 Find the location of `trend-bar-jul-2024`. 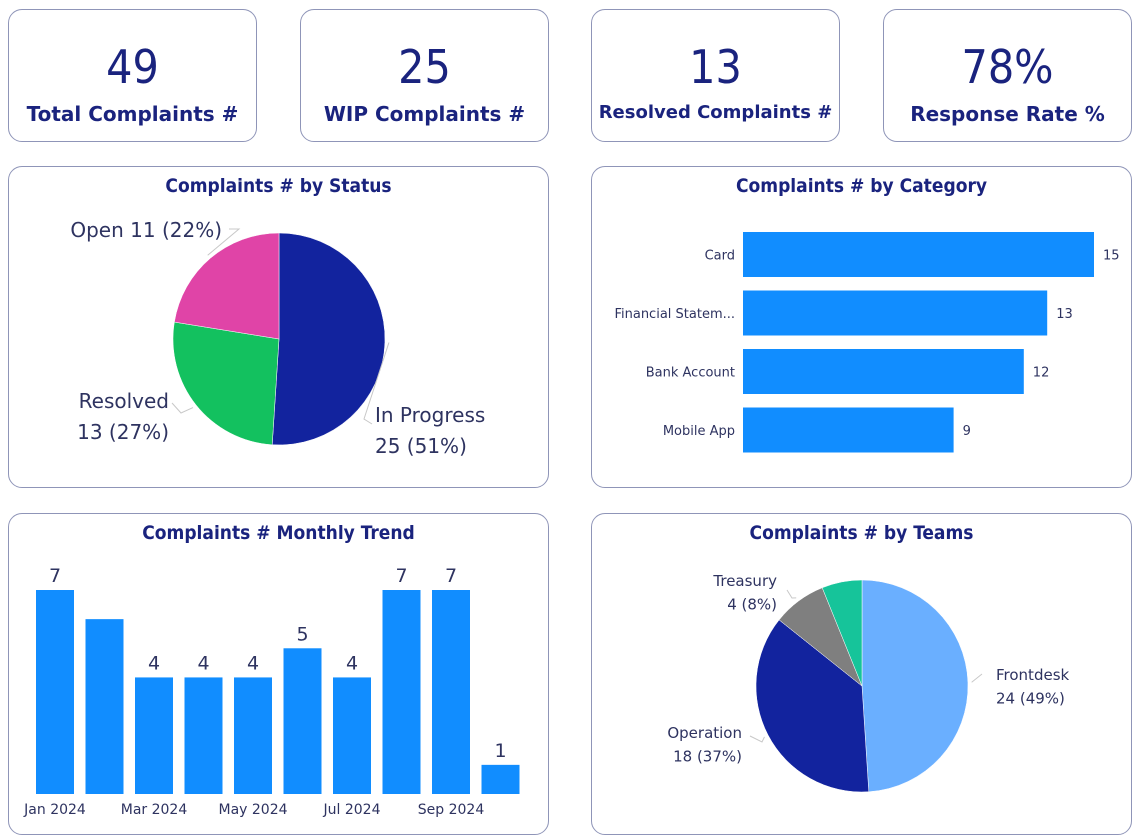

trend-bar-jul-2024 is located at coordinates (352, 735).